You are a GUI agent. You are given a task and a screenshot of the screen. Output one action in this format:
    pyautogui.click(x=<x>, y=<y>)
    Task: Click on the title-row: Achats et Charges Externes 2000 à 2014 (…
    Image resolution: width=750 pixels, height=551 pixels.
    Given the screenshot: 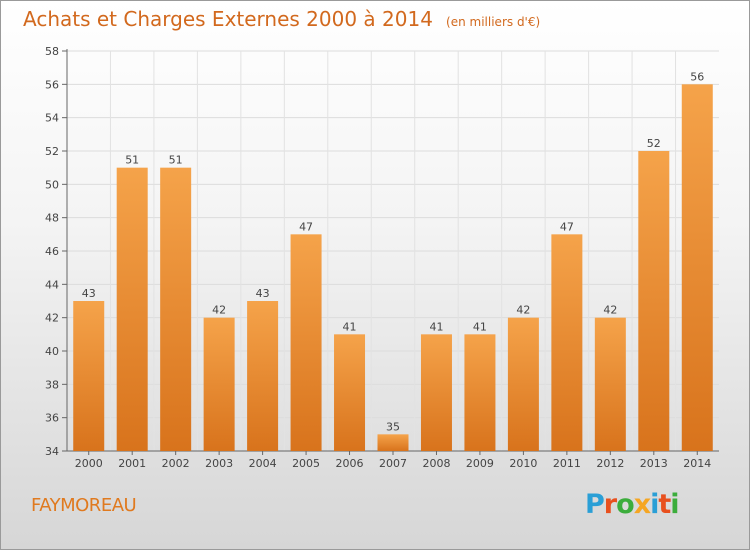 What is the action you would take?
    pyautogui.click(x=281, y=19)
    